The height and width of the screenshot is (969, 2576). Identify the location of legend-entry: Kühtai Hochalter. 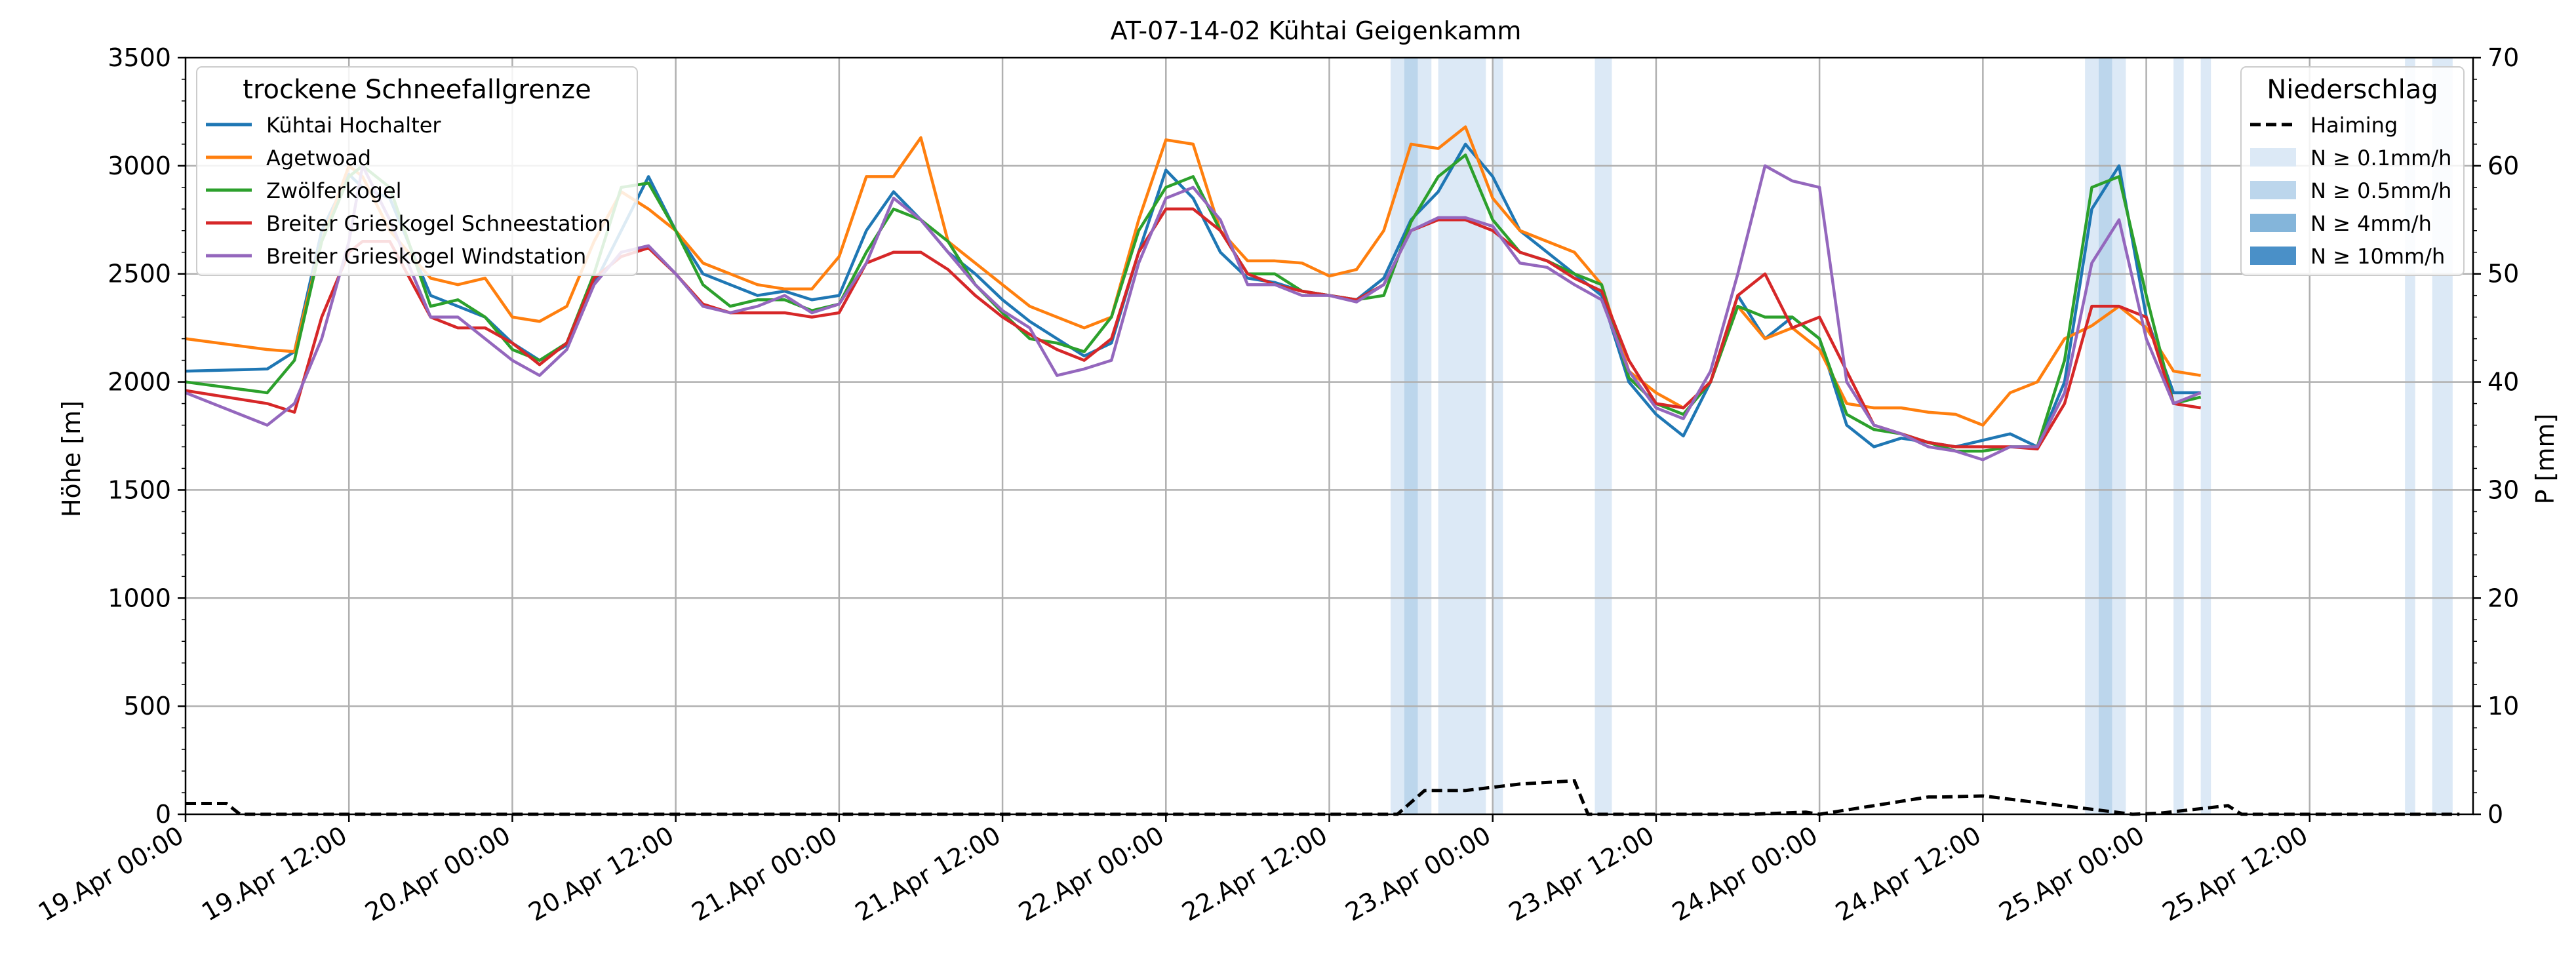
(353, 125).